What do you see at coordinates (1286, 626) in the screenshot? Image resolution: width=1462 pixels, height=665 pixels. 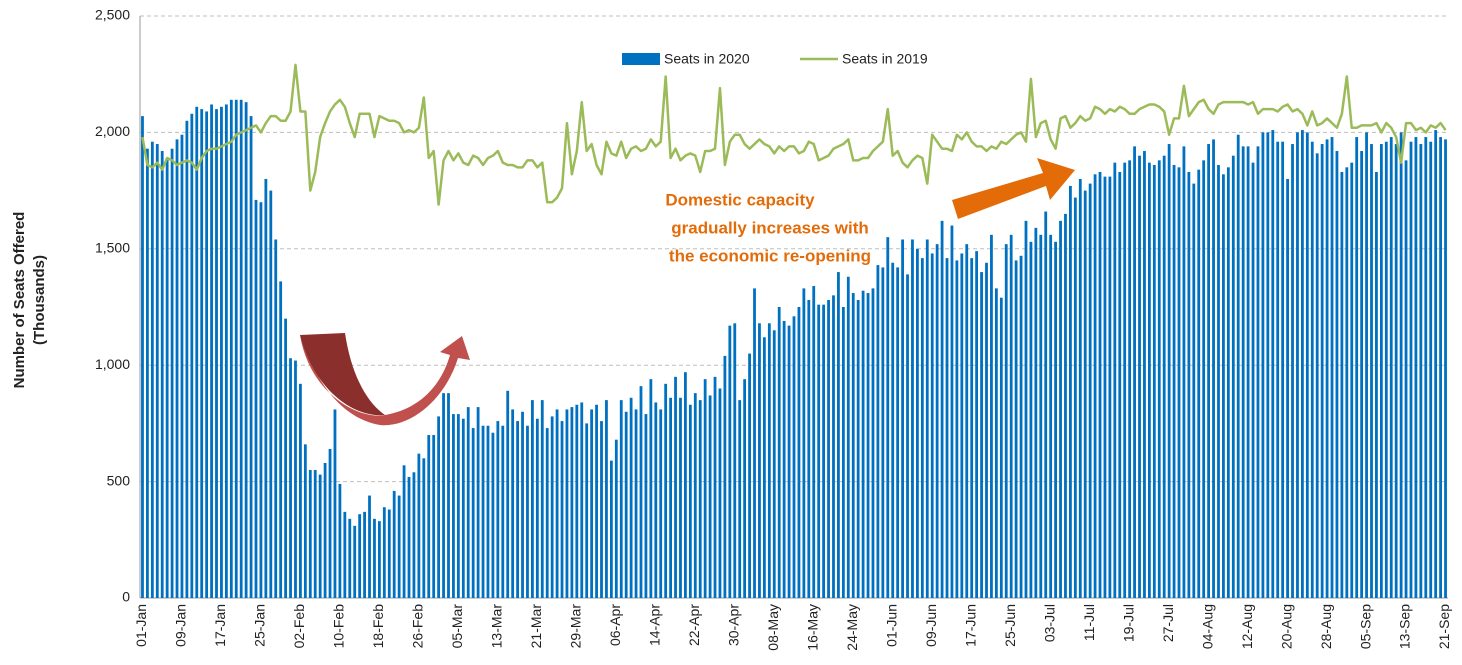 I see `x-tick-label: 20-Aug` at bounding box center [1286, 626].